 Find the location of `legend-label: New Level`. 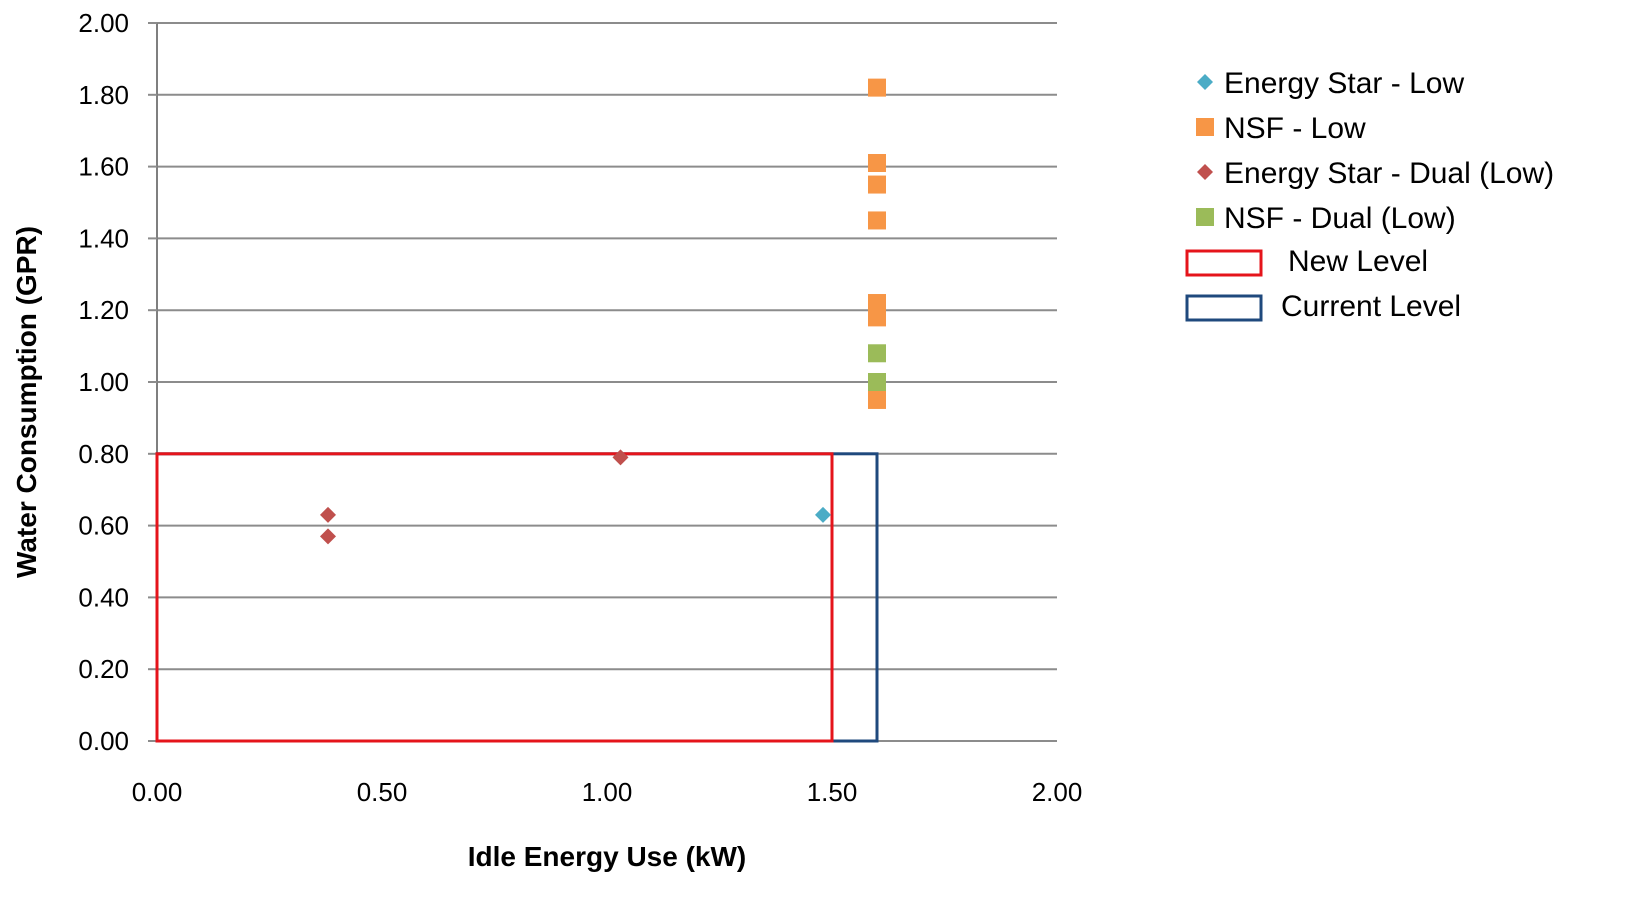

legend-label: New Level is located at coordinates (1358, 261).